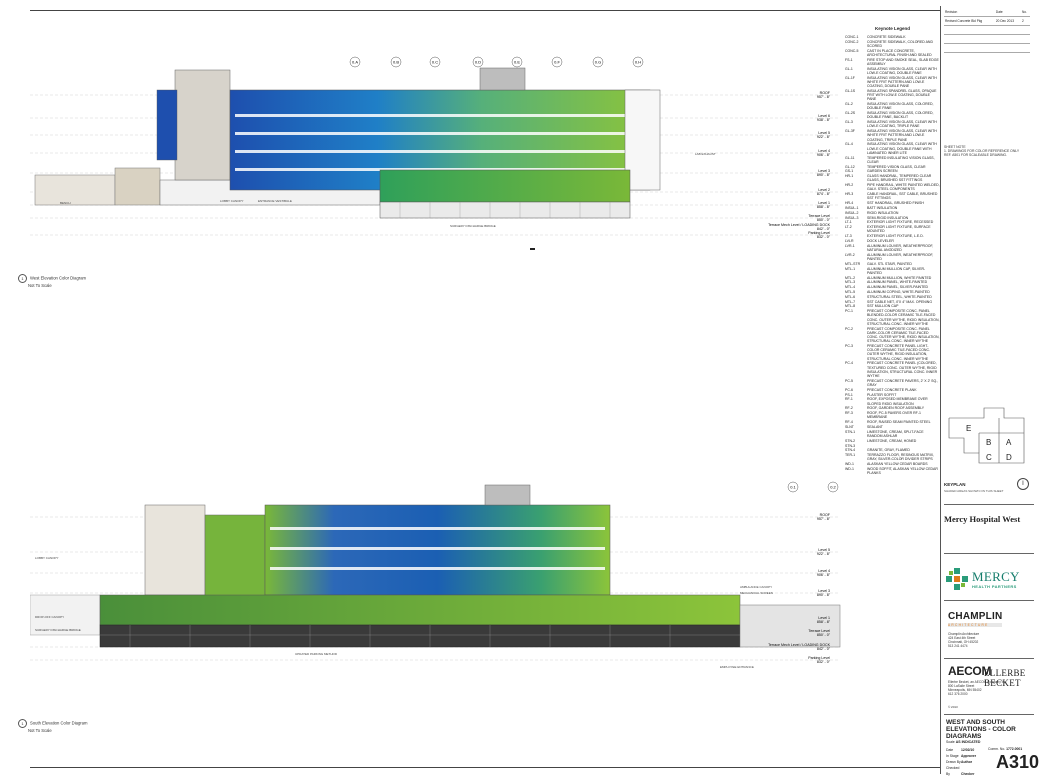 The image size is (1039, 778). What do you see at coordinates (964, 634) in the screenshot?
I see `address-line: Champlin Architecture` at bounding box center [964, 634].